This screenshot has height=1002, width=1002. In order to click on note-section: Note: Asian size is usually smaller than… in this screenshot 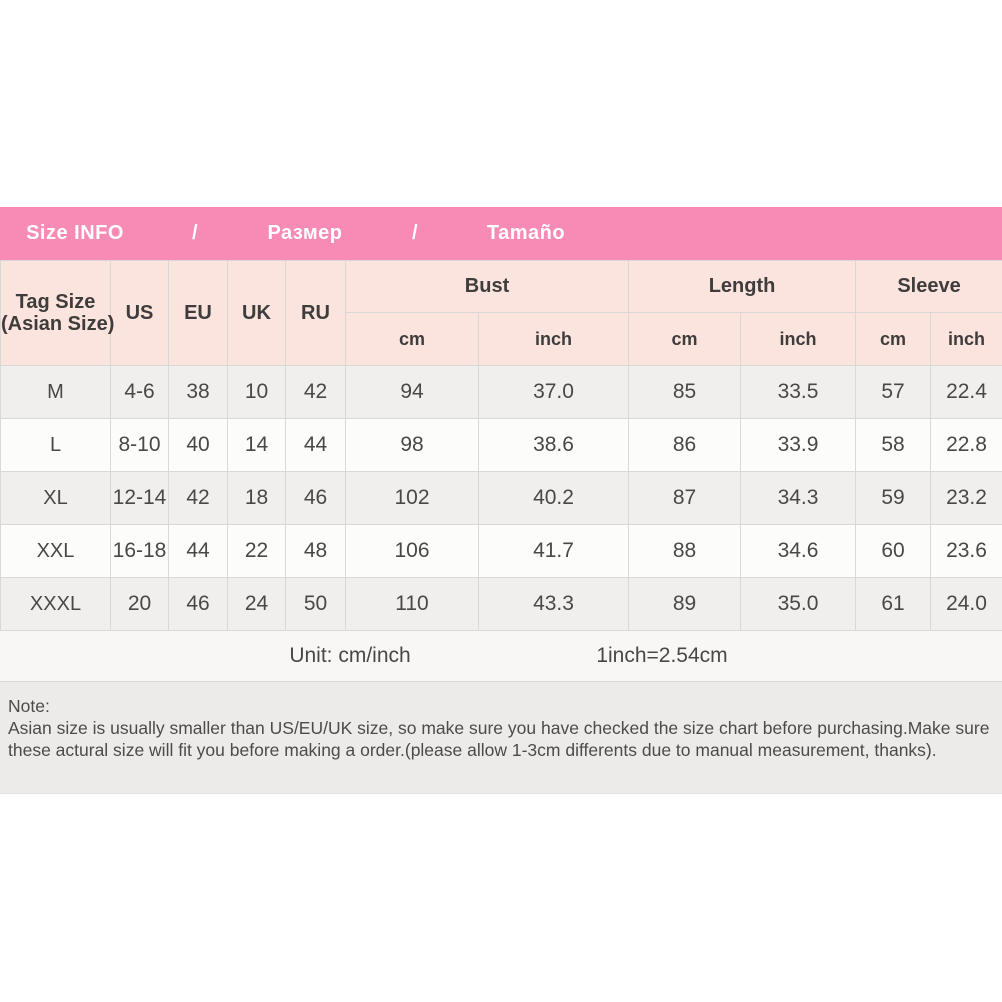, I will do `click(501, 738)`.